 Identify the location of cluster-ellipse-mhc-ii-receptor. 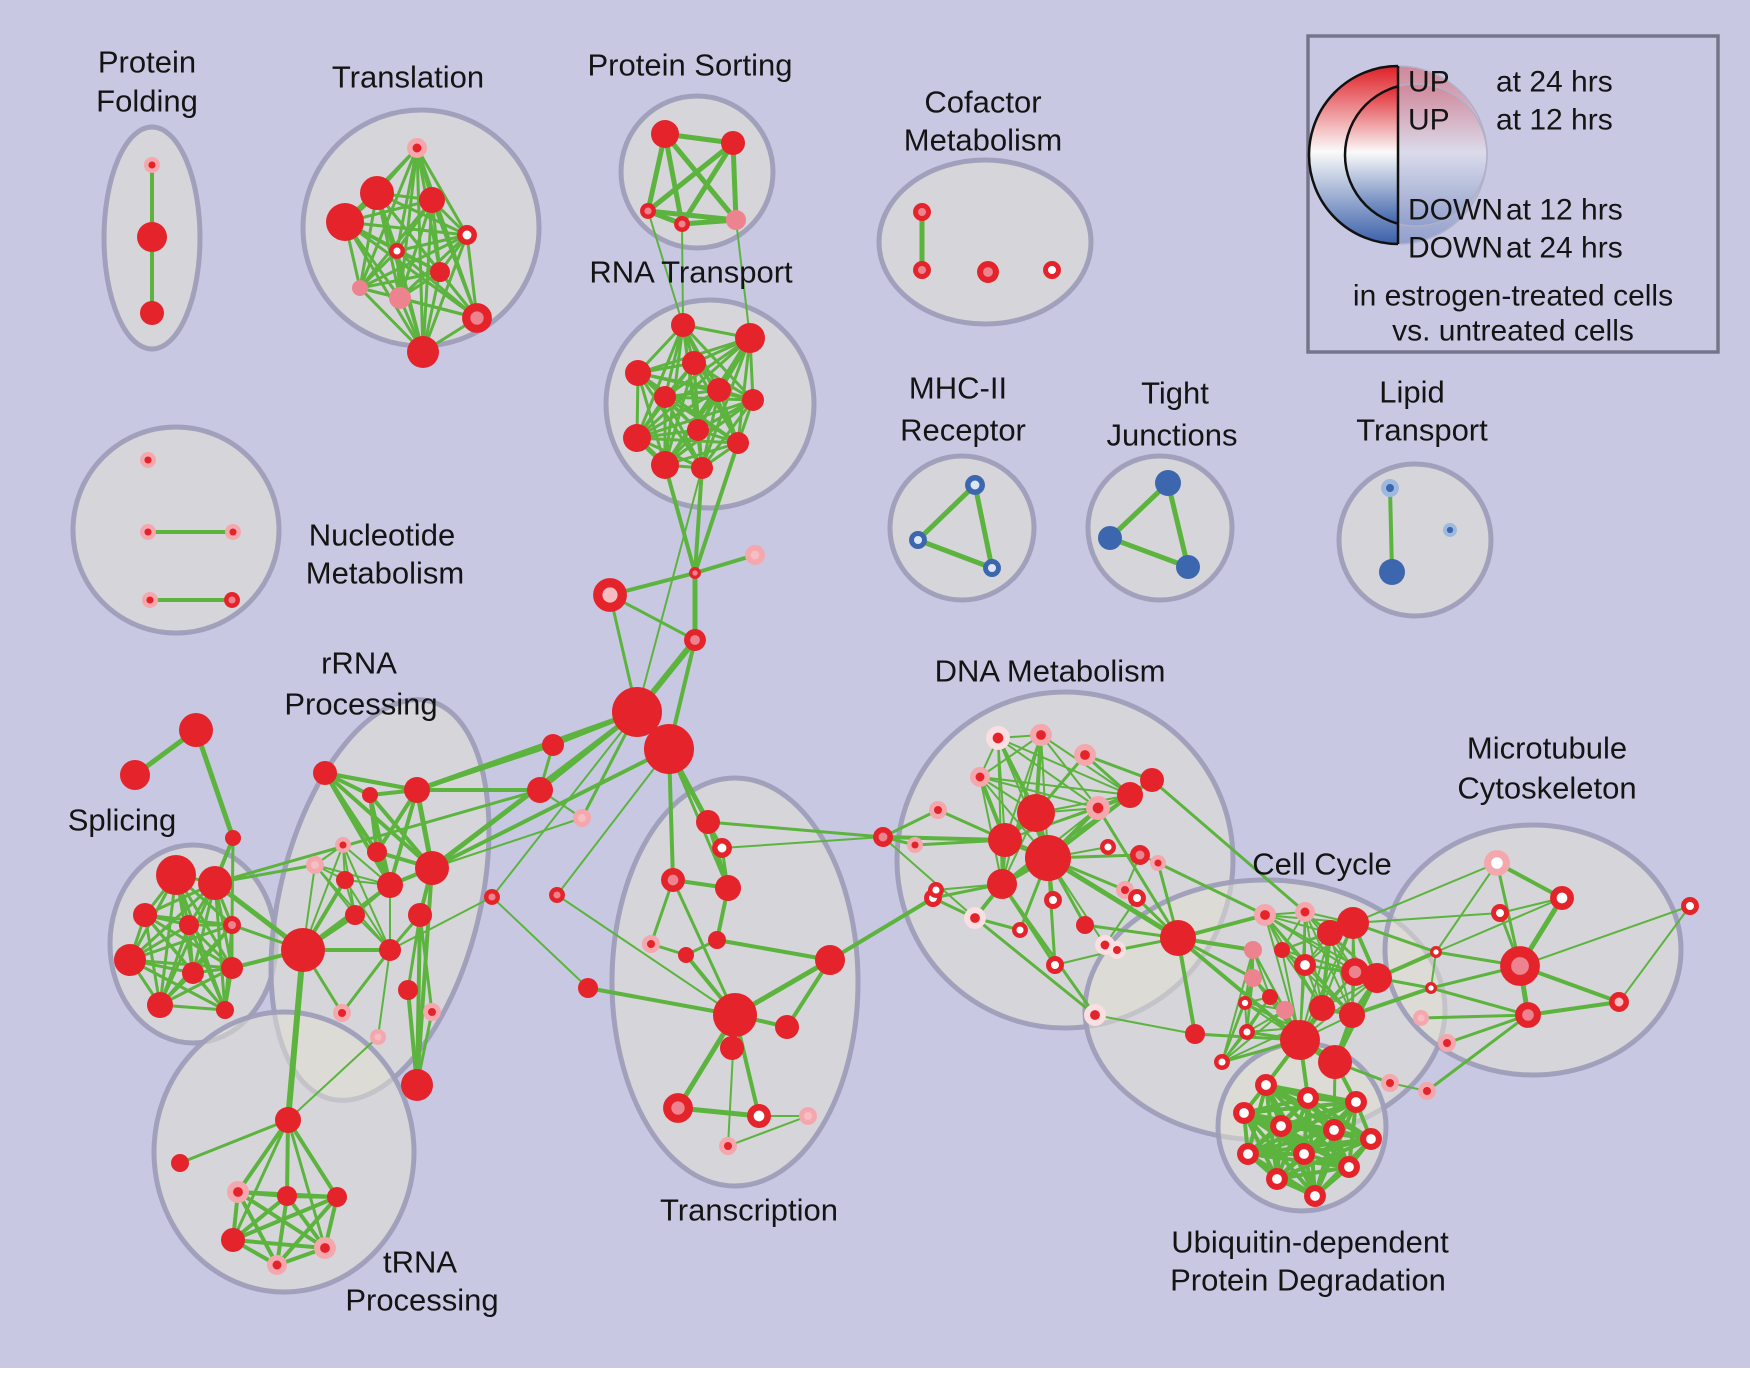
(962, 528).